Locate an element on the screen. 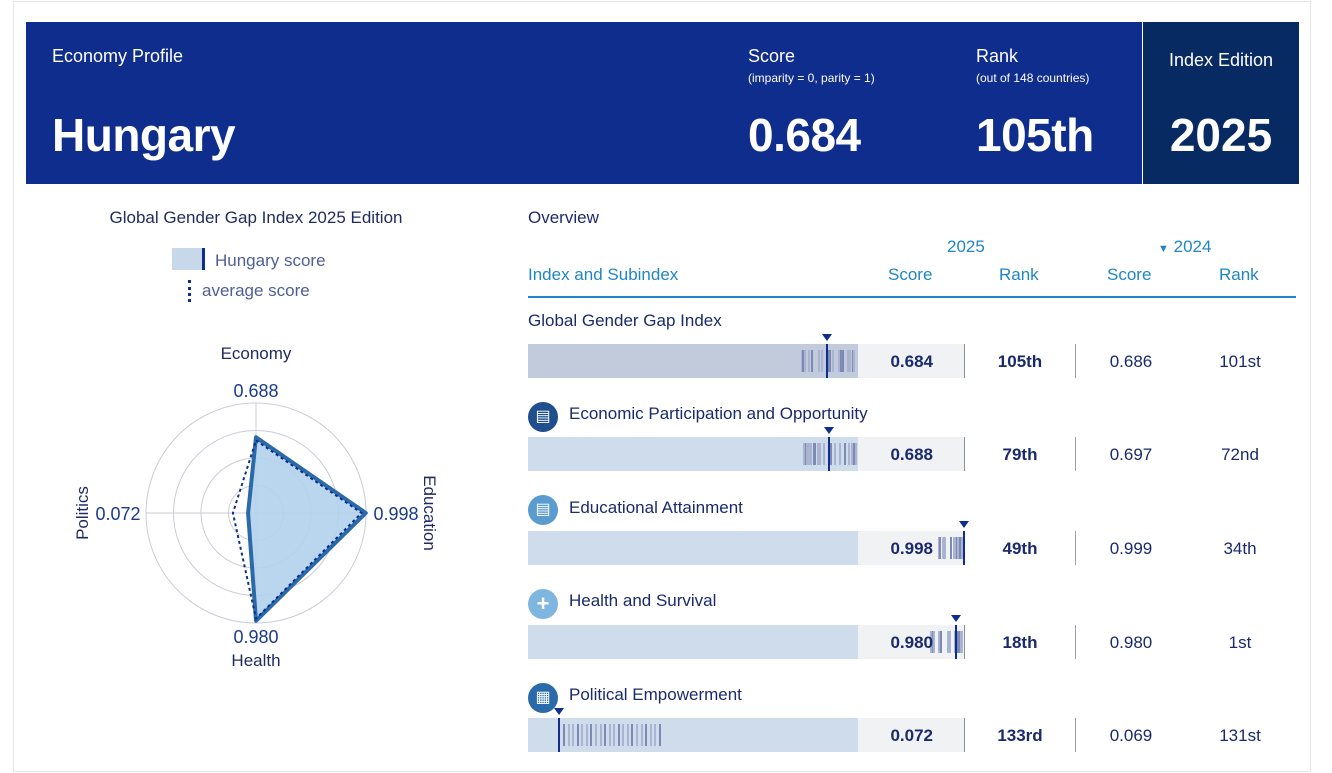  rank-2024-political: 131st is located at coordinates (1240, 735).